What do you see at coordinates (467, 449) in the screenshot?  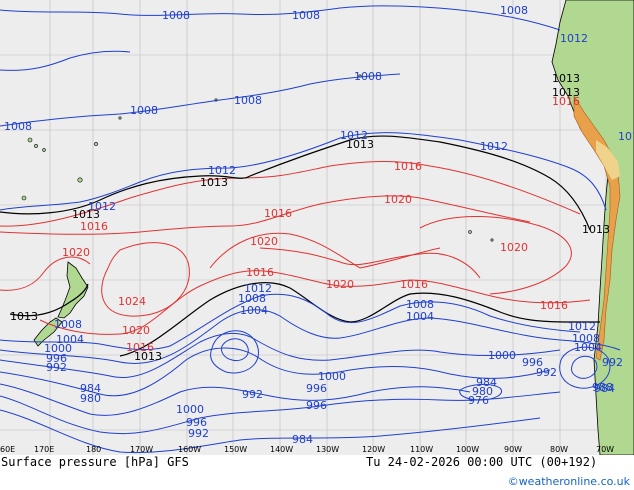 I see `longitude-tick: 100W` at bounding box center [467, 449].